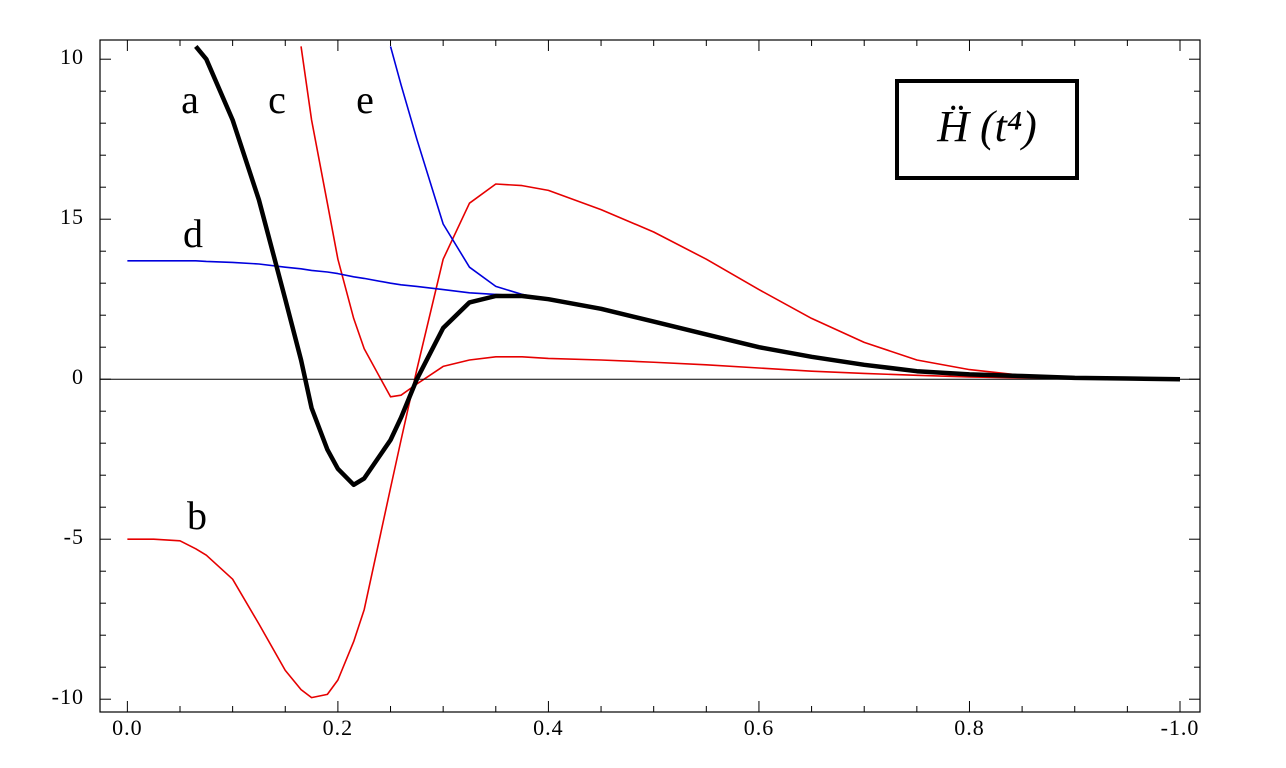 Image resolution: width=1286 pixels, height=768 pixels. What do you see at coordinates (74, 536) in the screenshot?
I see `y-tick-label: -5` at bounding box center [74, 536].